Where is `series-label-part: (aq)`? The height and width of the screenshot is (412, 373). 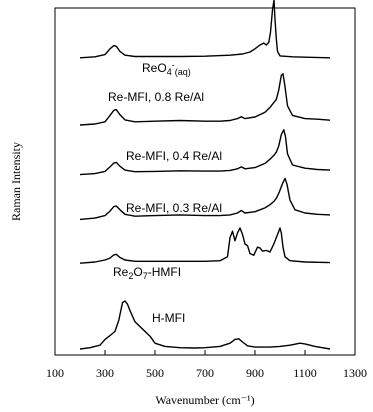
series-label-part: (aq) is located at coordinates (183, 72).